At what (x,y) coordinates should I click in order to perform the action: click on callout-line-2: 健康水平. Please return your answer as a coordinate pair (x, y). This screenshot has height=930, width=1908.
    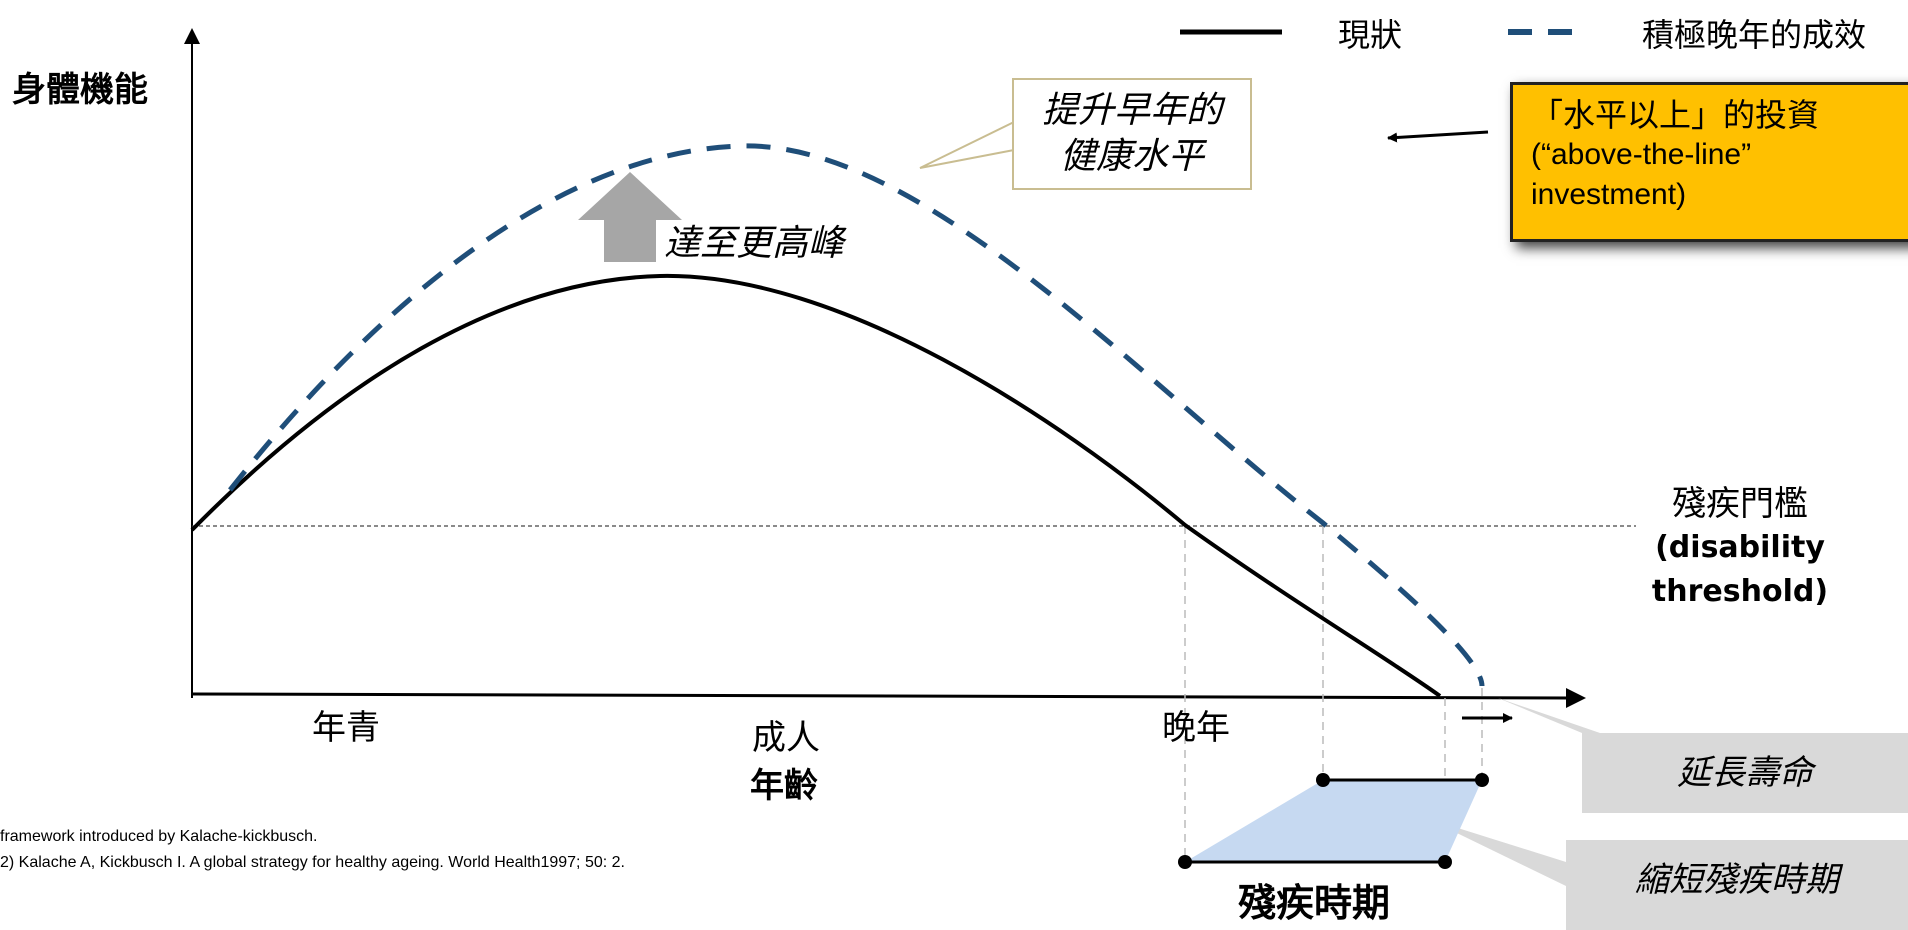
    Looking at the image, I should click on (1131, 156).